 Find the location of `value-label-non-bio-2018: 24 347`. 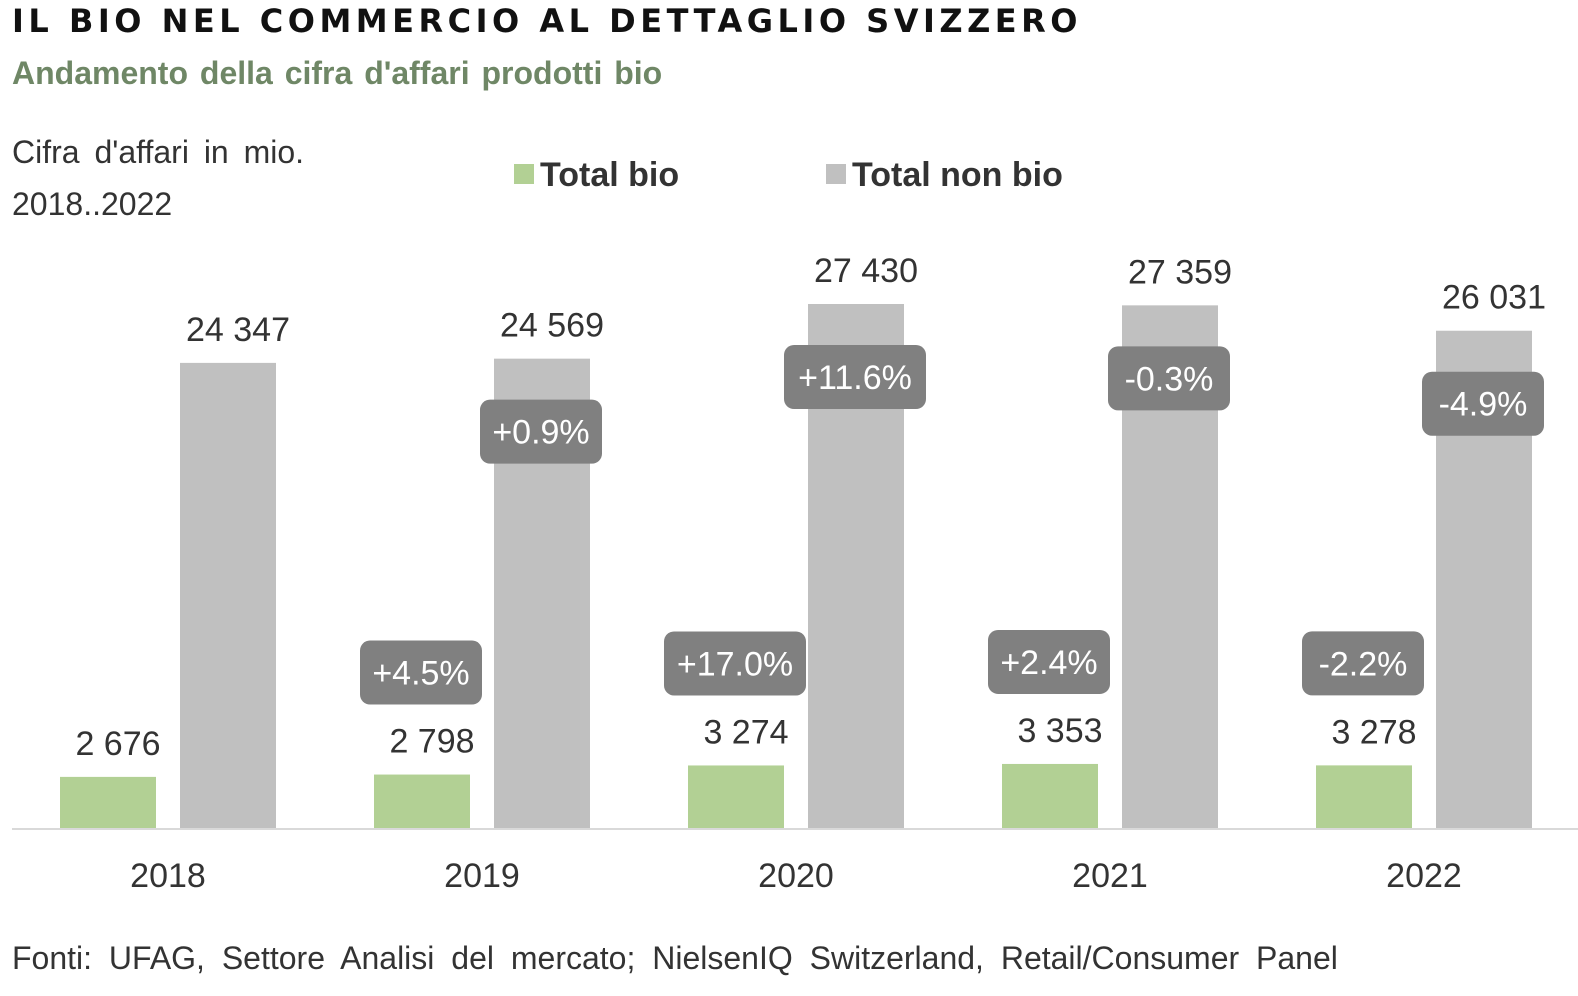

value-label-non-bio-2018: 24 347 is located at coordinates (238, 330).